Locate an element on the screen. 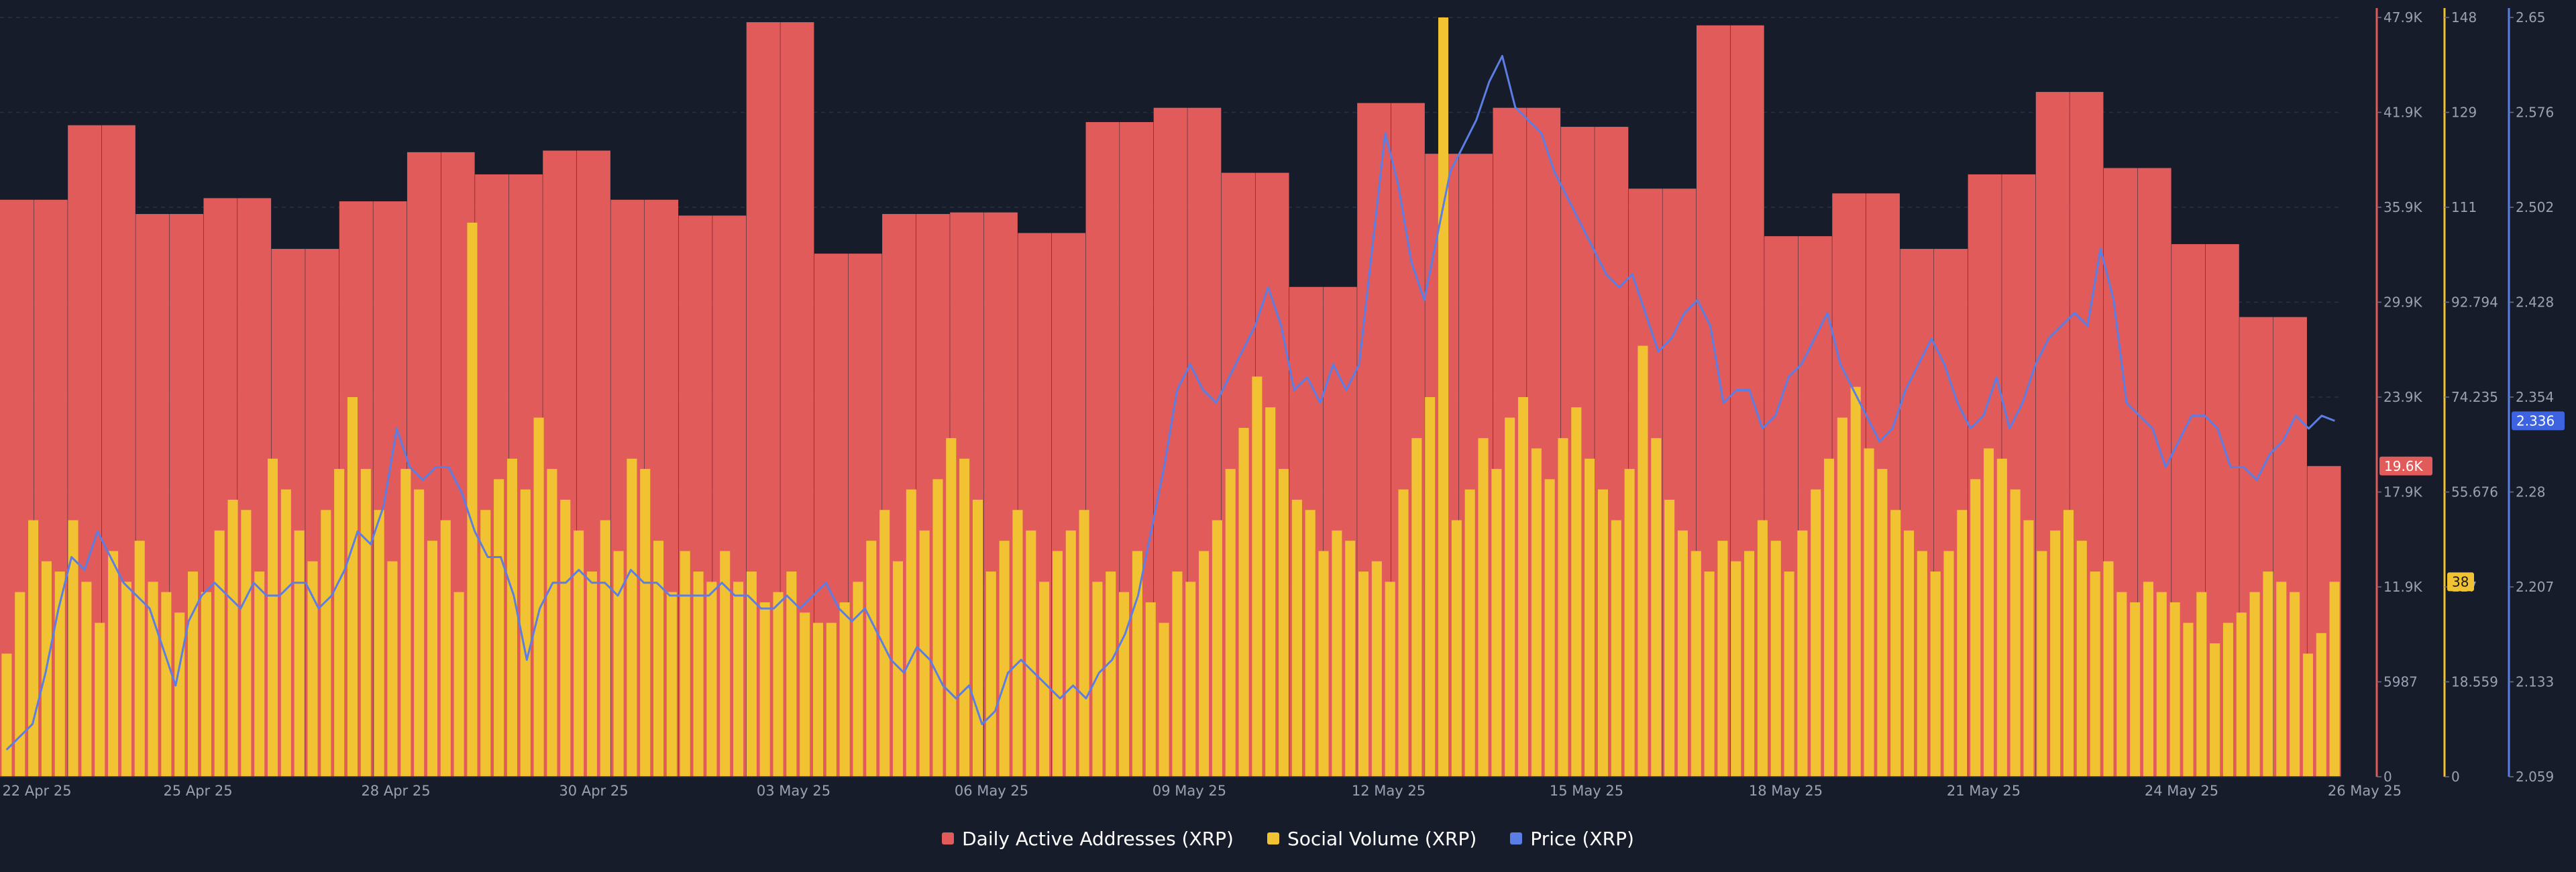 The height and width of the screenshot is (872, 2576). x-axis-tick-label: 12 May 25 is located at coordinates (1389, 791).